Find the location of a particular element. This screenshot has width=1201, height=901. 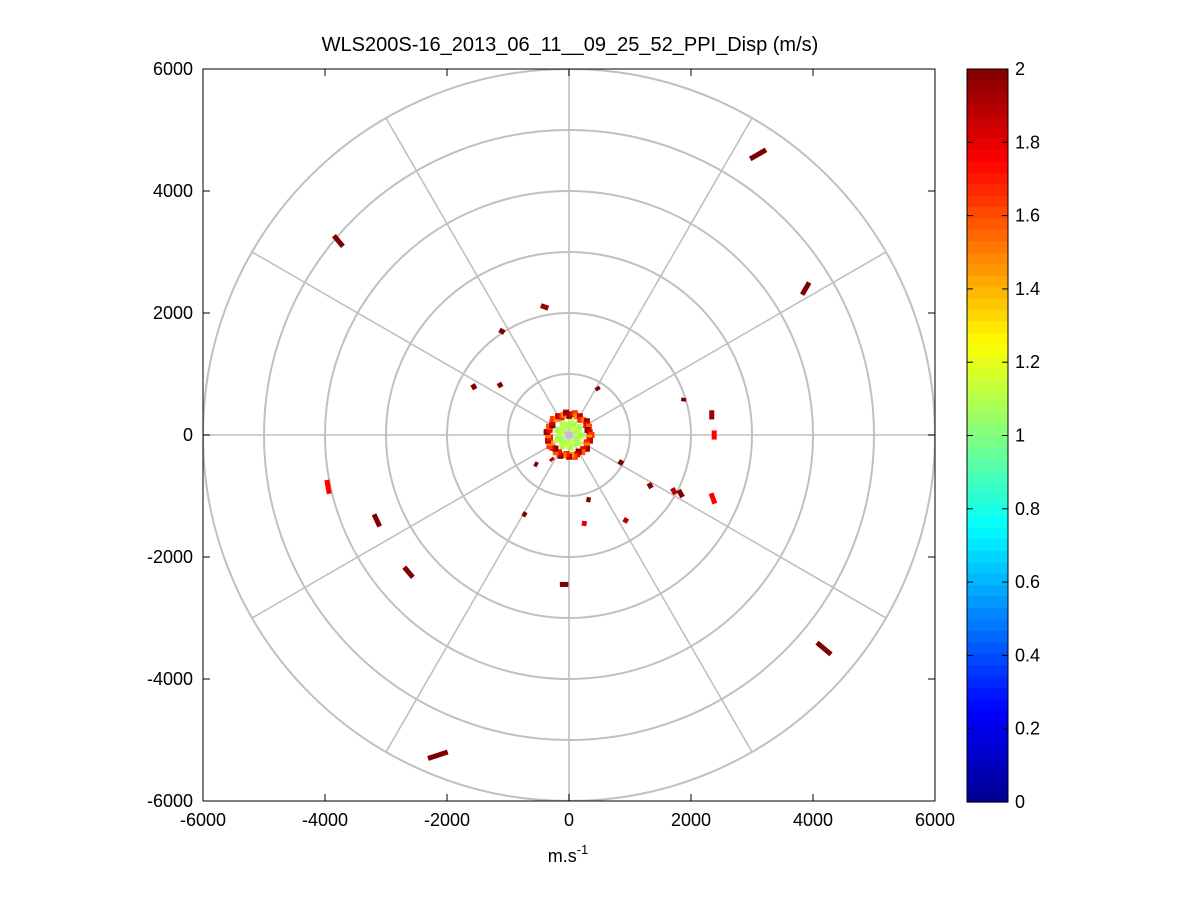

colorbar-tick-label: 0.4 is located at coordinates (1027, 655).